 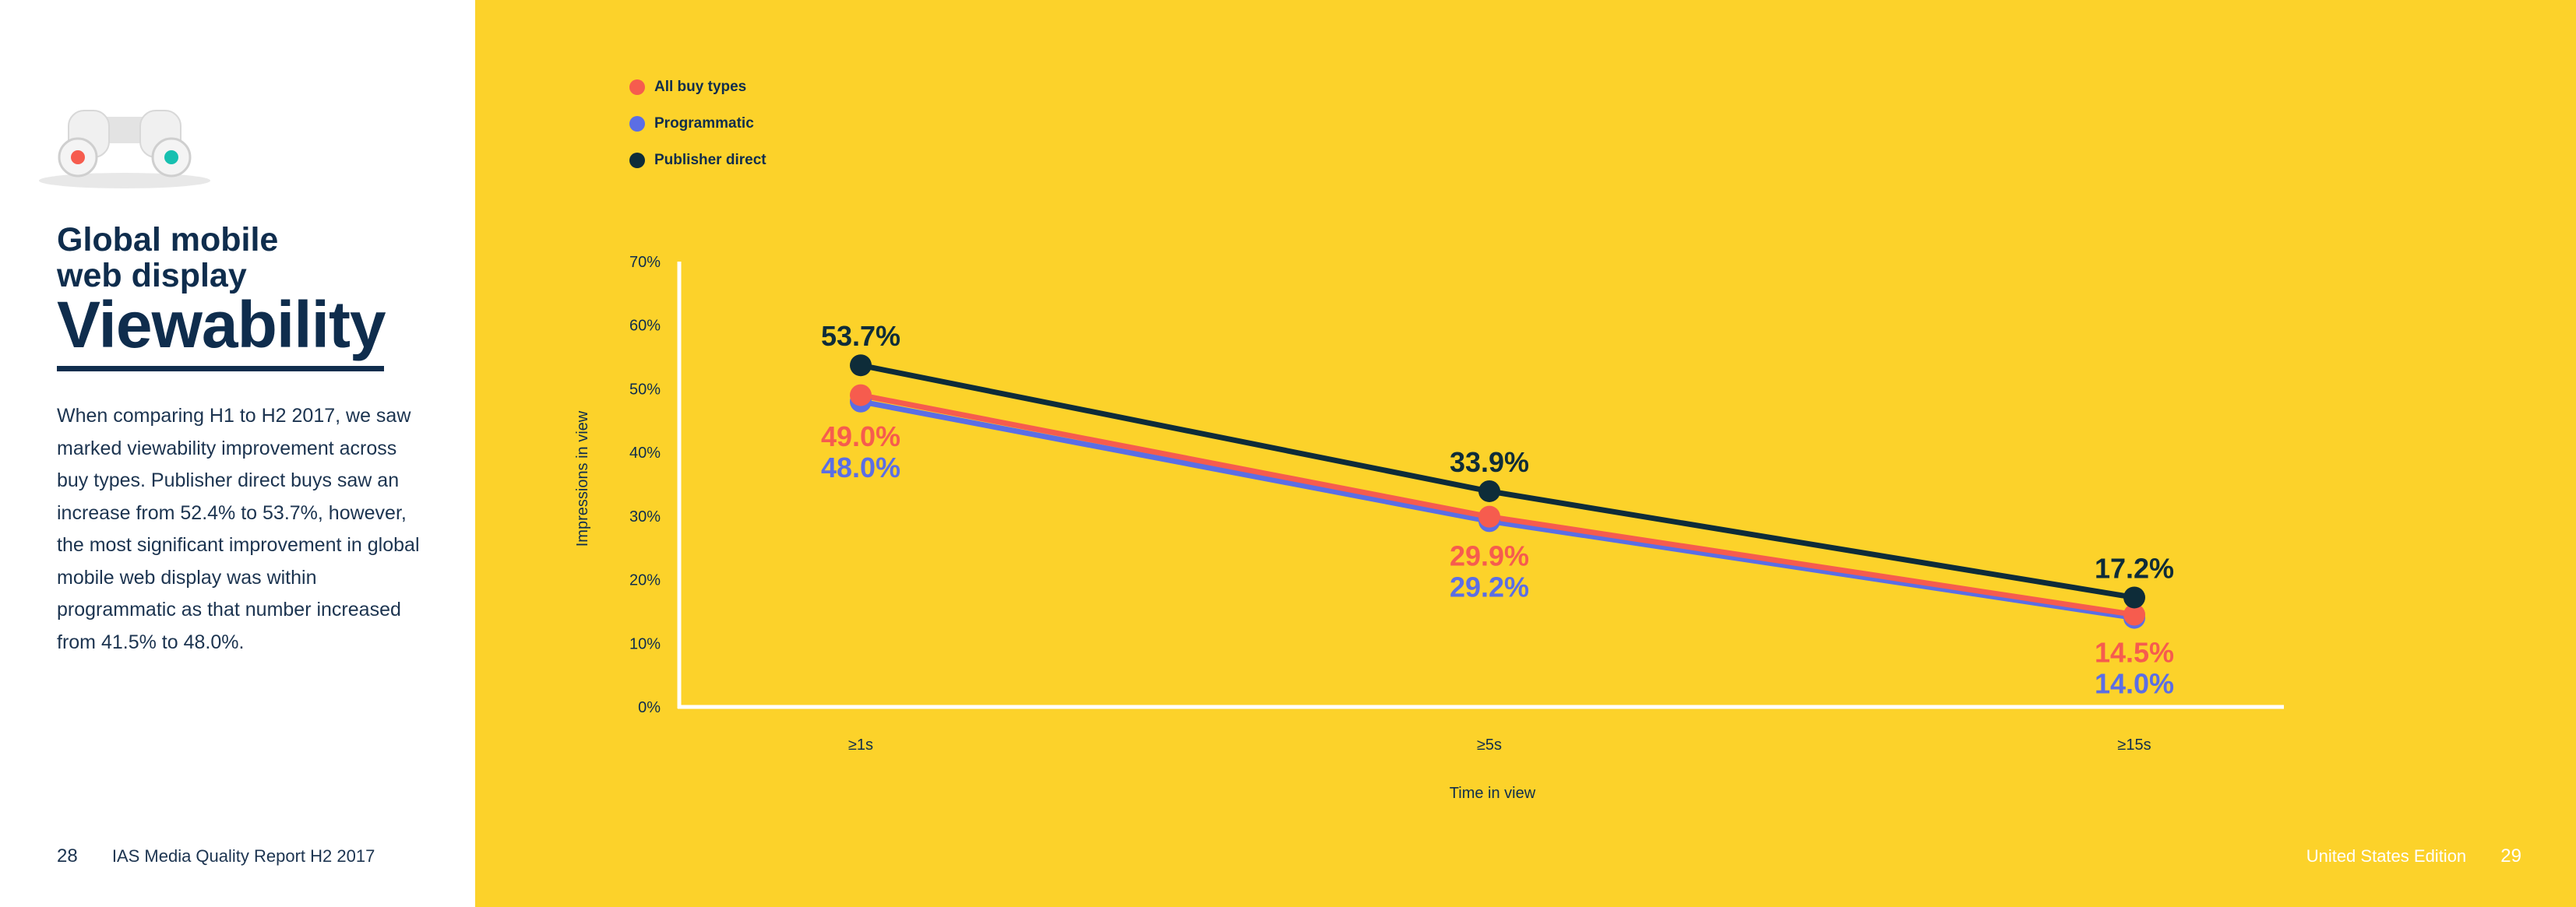 I want to click on data-label-publisher-direct: 53.7%, so click(x=861, y=336).